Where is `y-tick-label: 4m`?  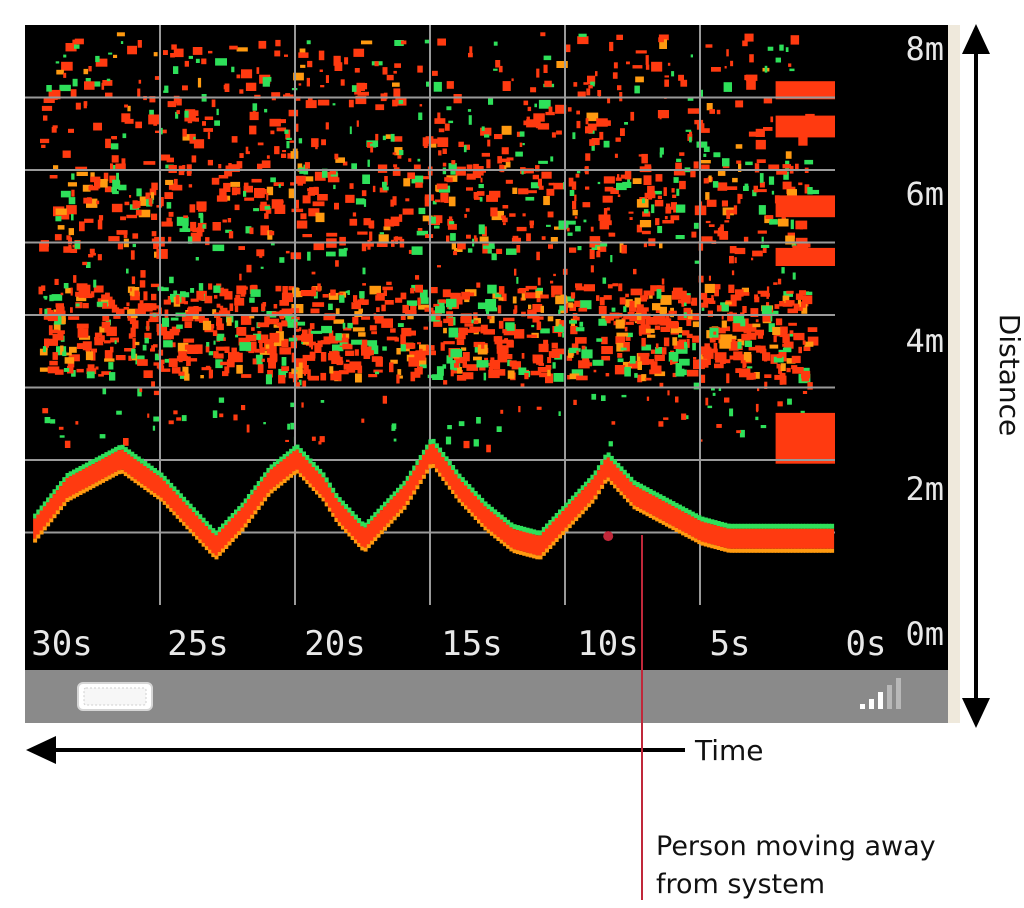 y-tick-label: 4m is located at coordinates (924, 341).